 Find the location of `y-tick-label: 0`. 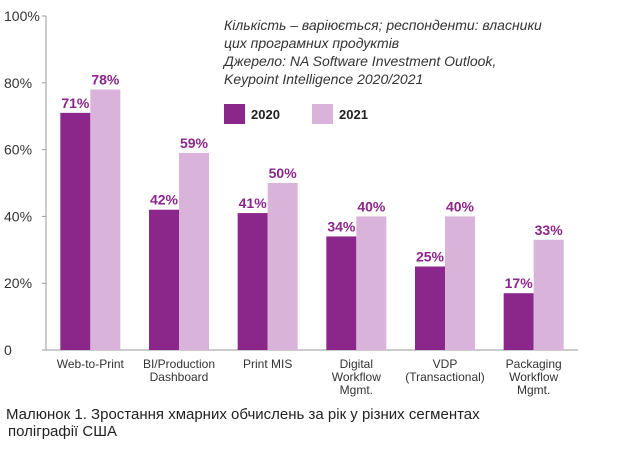

y-tick-label: 0 is located at coordinates (8, 350).